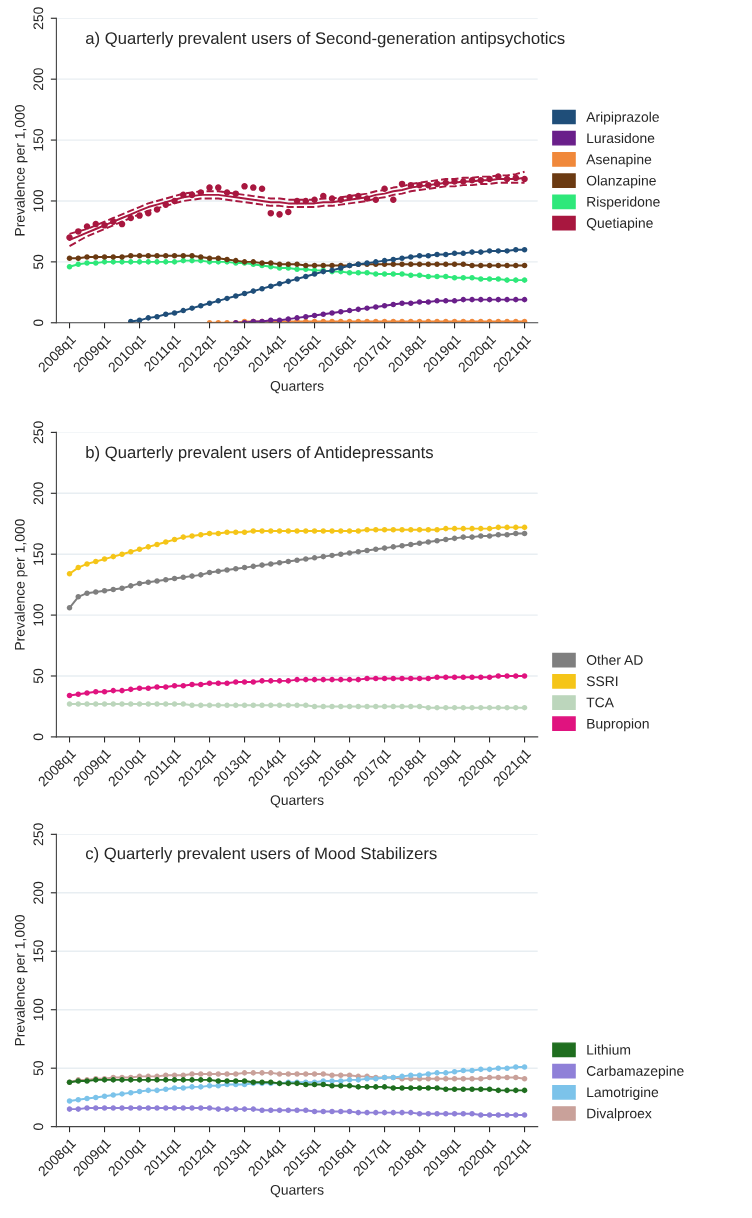  Describe the element at coordinates (622, 118) in the screenshot. I see `legend-label: Aripiprazole` at that location.